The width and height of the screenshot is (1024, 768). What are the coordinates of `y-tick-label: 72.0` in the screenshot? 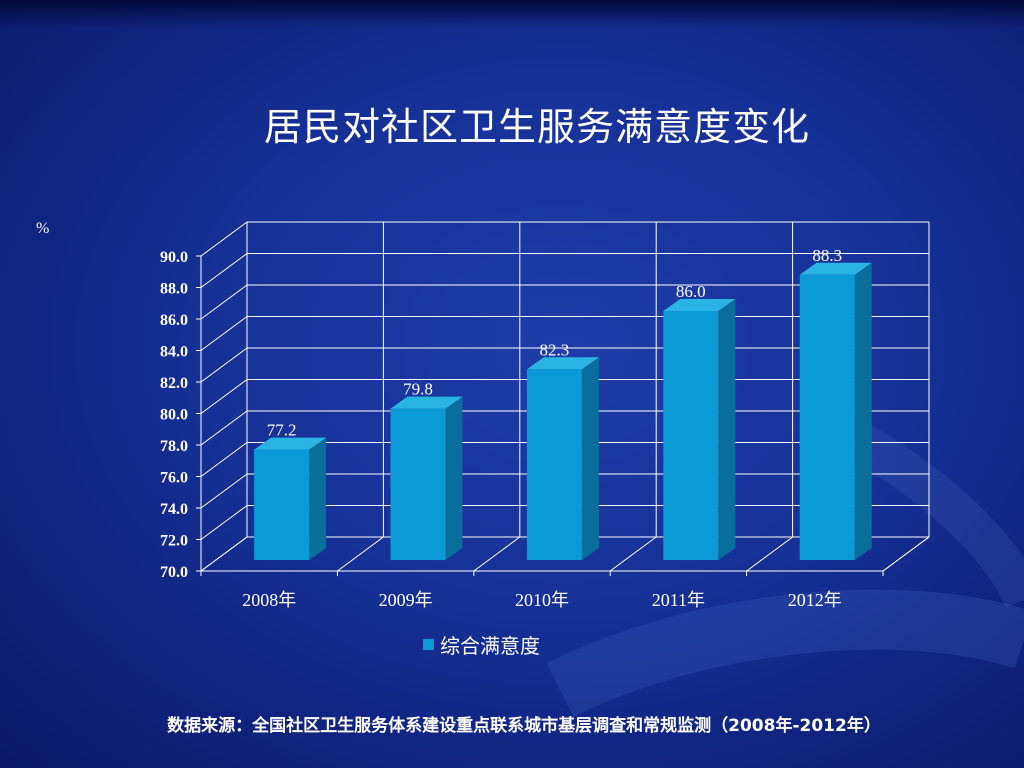 It's located at (174, 541).